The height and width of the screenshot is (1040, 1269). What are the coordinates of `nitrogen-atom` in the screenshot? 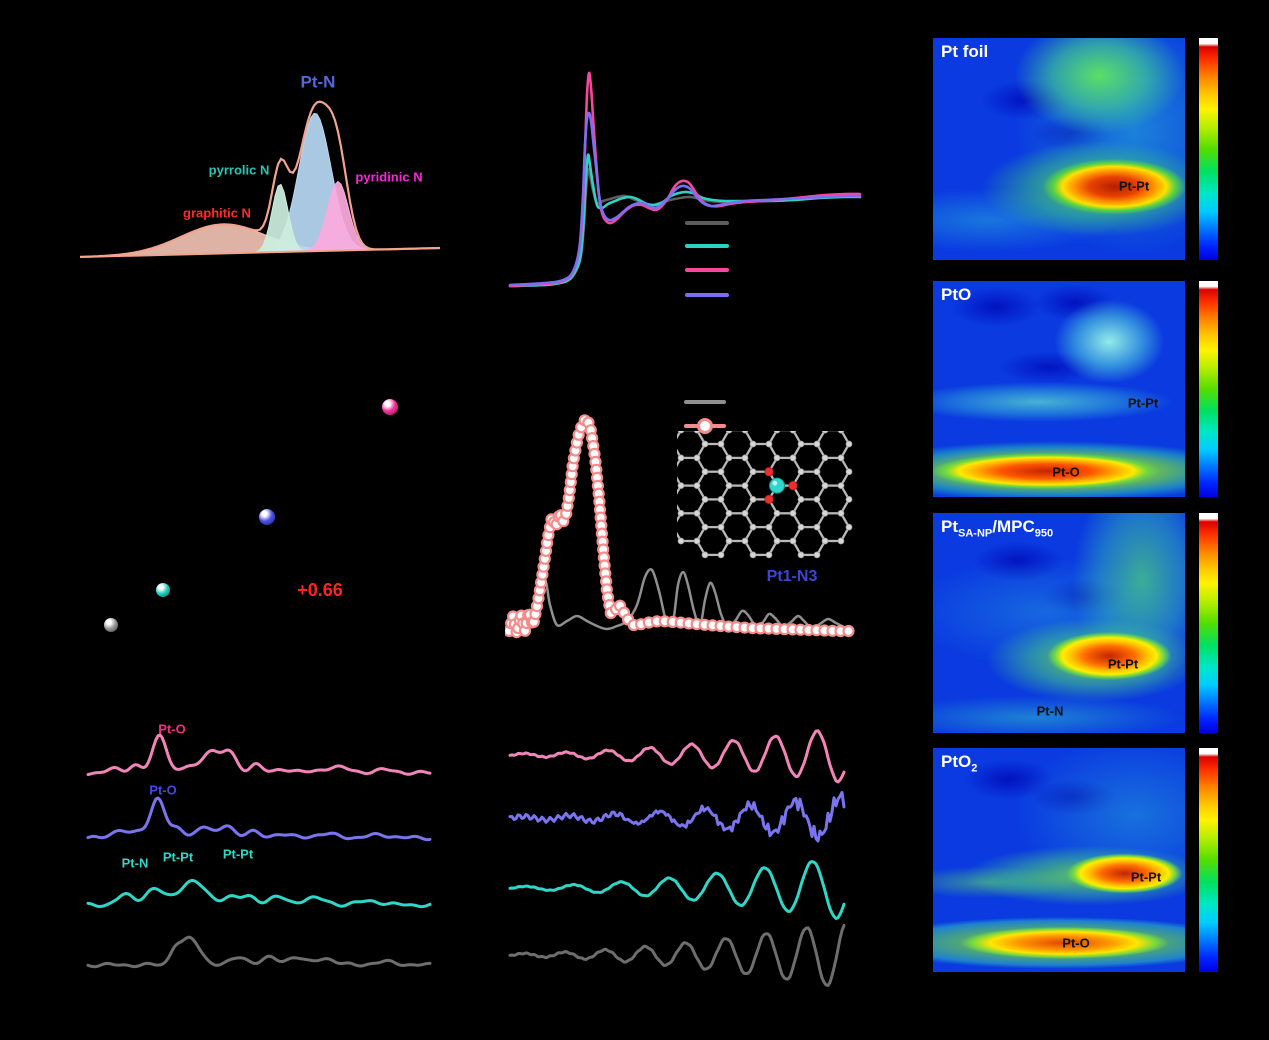 It's located at (769, 472).